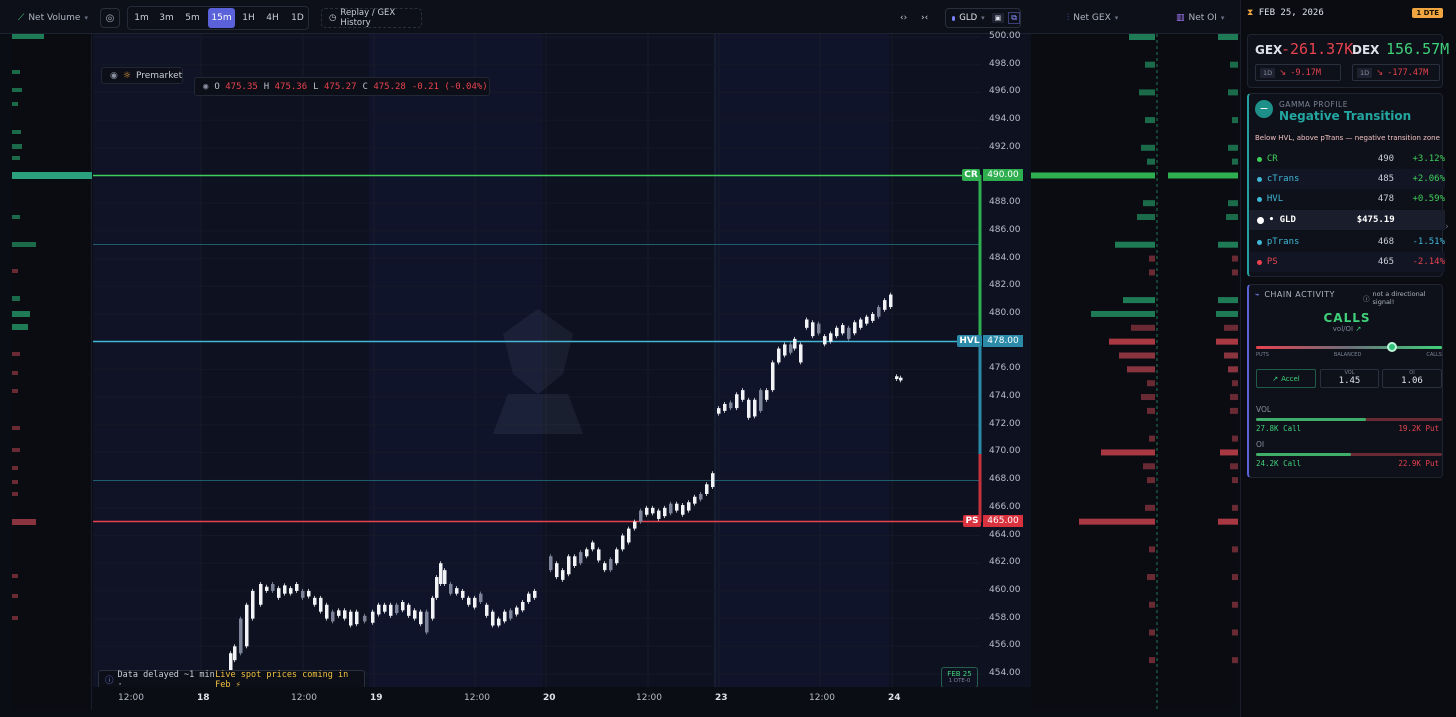 The width and height of the screenshot is (1456, 717). Describe the element at coordinates (52, 372) in the screenshot. I see `net-volume-strip` at that location.